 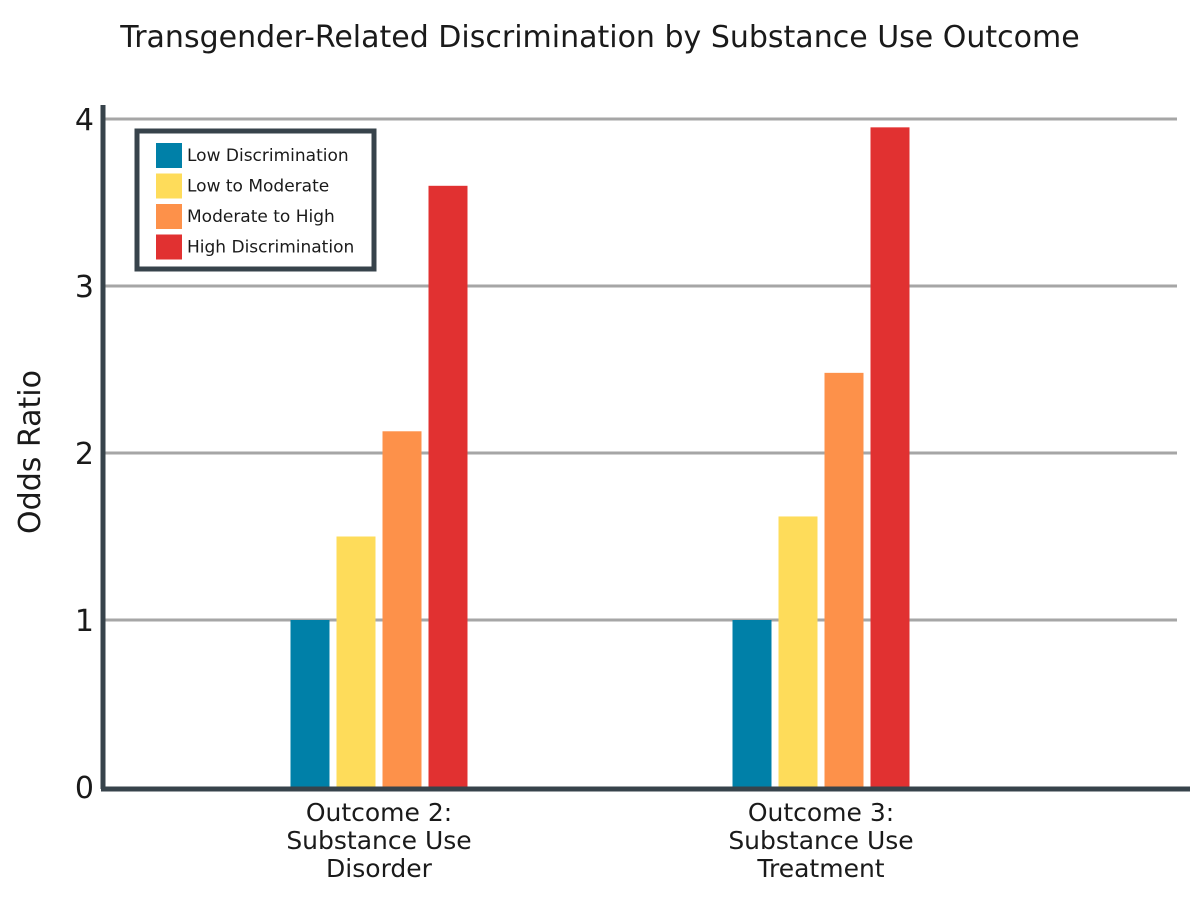 What do you see at coordinates (258, 187) in the screenshot?
I see `legend-label: Low to Moderate` at bounding box center [258, 187].